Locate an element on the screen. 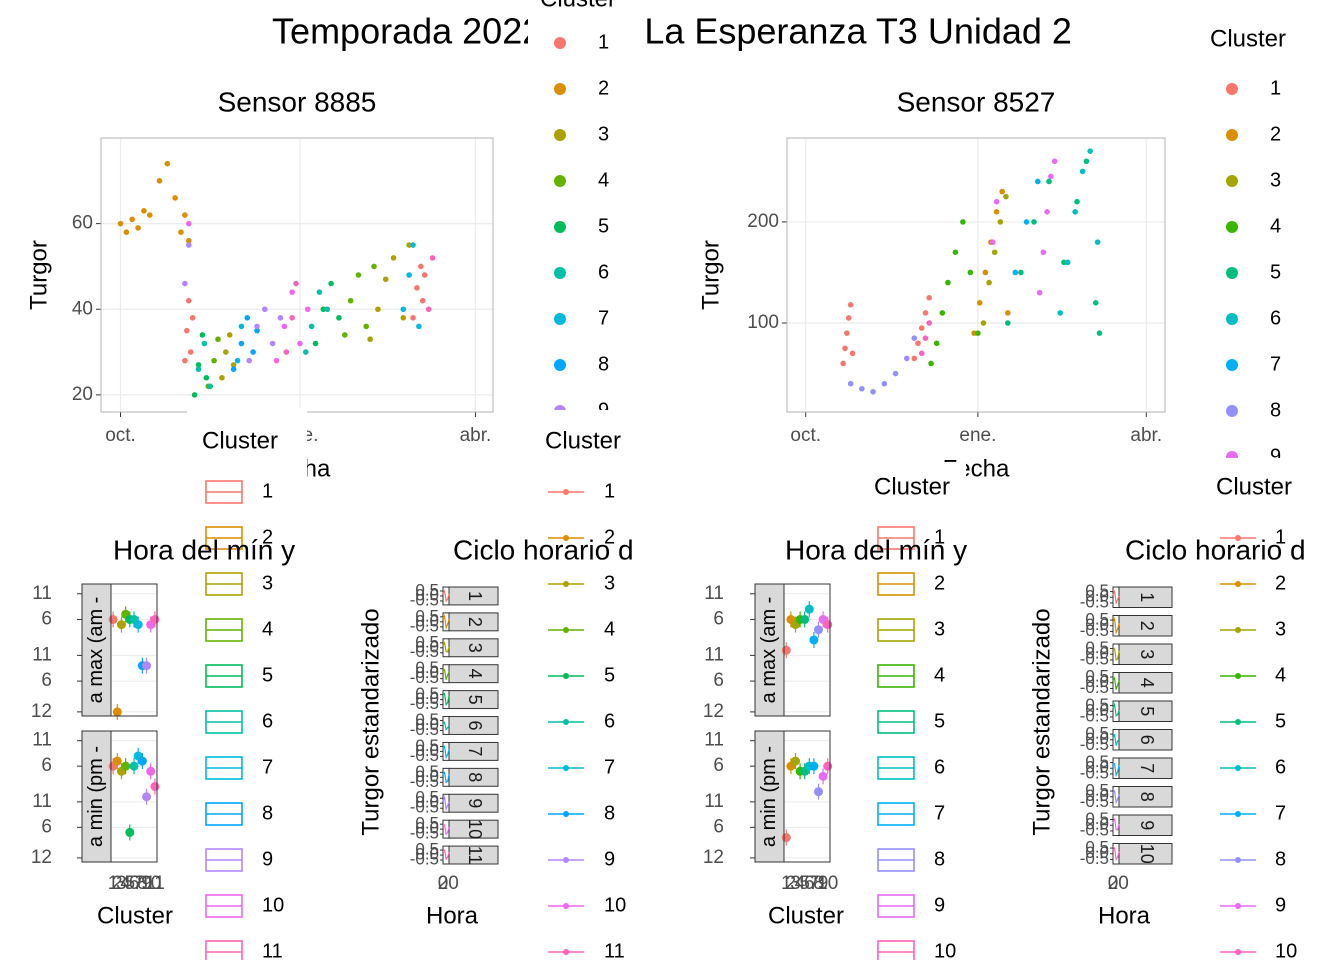  x-tick-label: ene. is located at coordinates (977, 435).